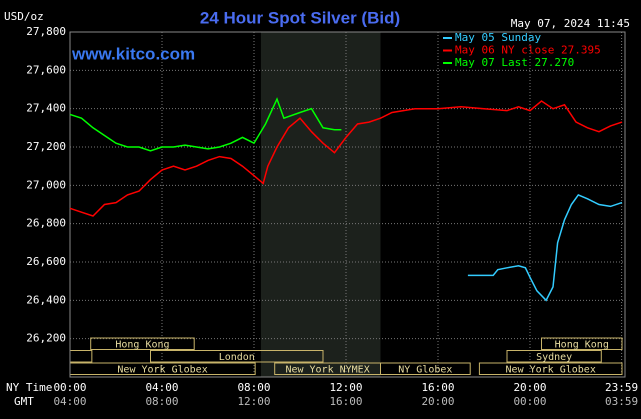  Describe the element at coordinates (69, 387) in the screenshot. I see `x-tick-label: 00:00` at that location.